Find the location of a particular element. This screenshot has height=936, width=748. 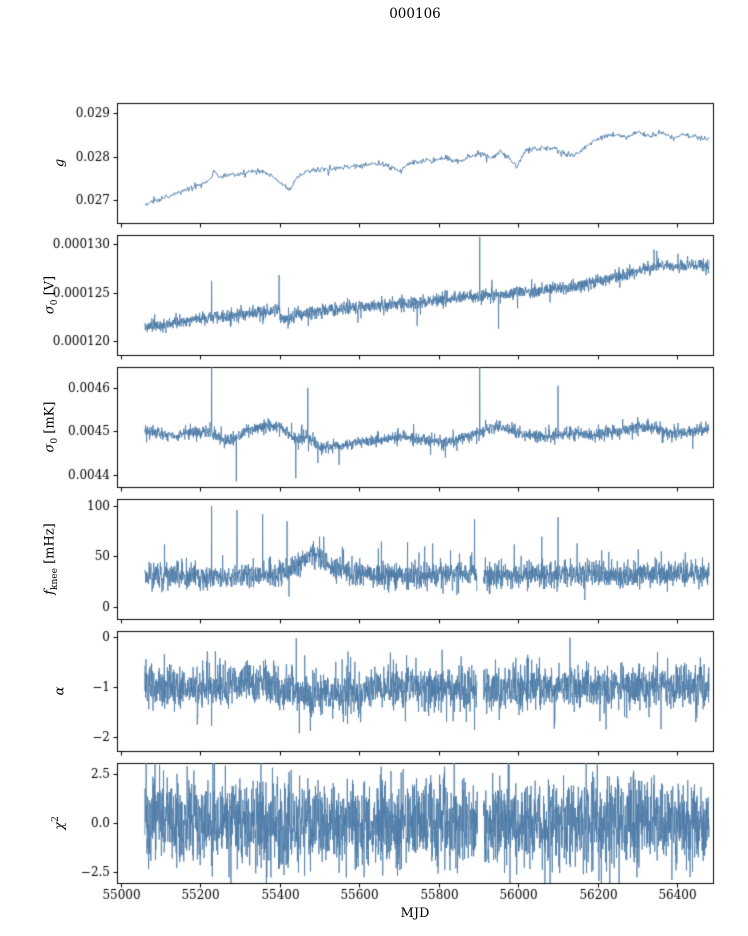

ylabel-sub: knee is located at coordinates (54, 579).